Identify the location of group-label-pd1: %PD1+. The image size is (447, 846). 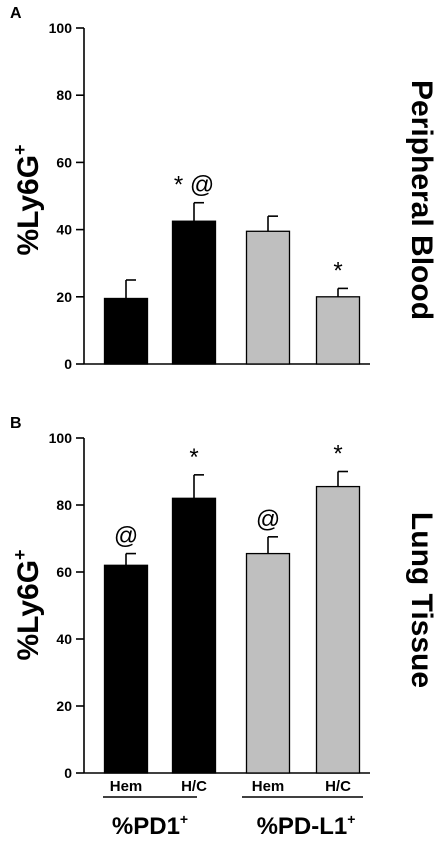
(150, 825).